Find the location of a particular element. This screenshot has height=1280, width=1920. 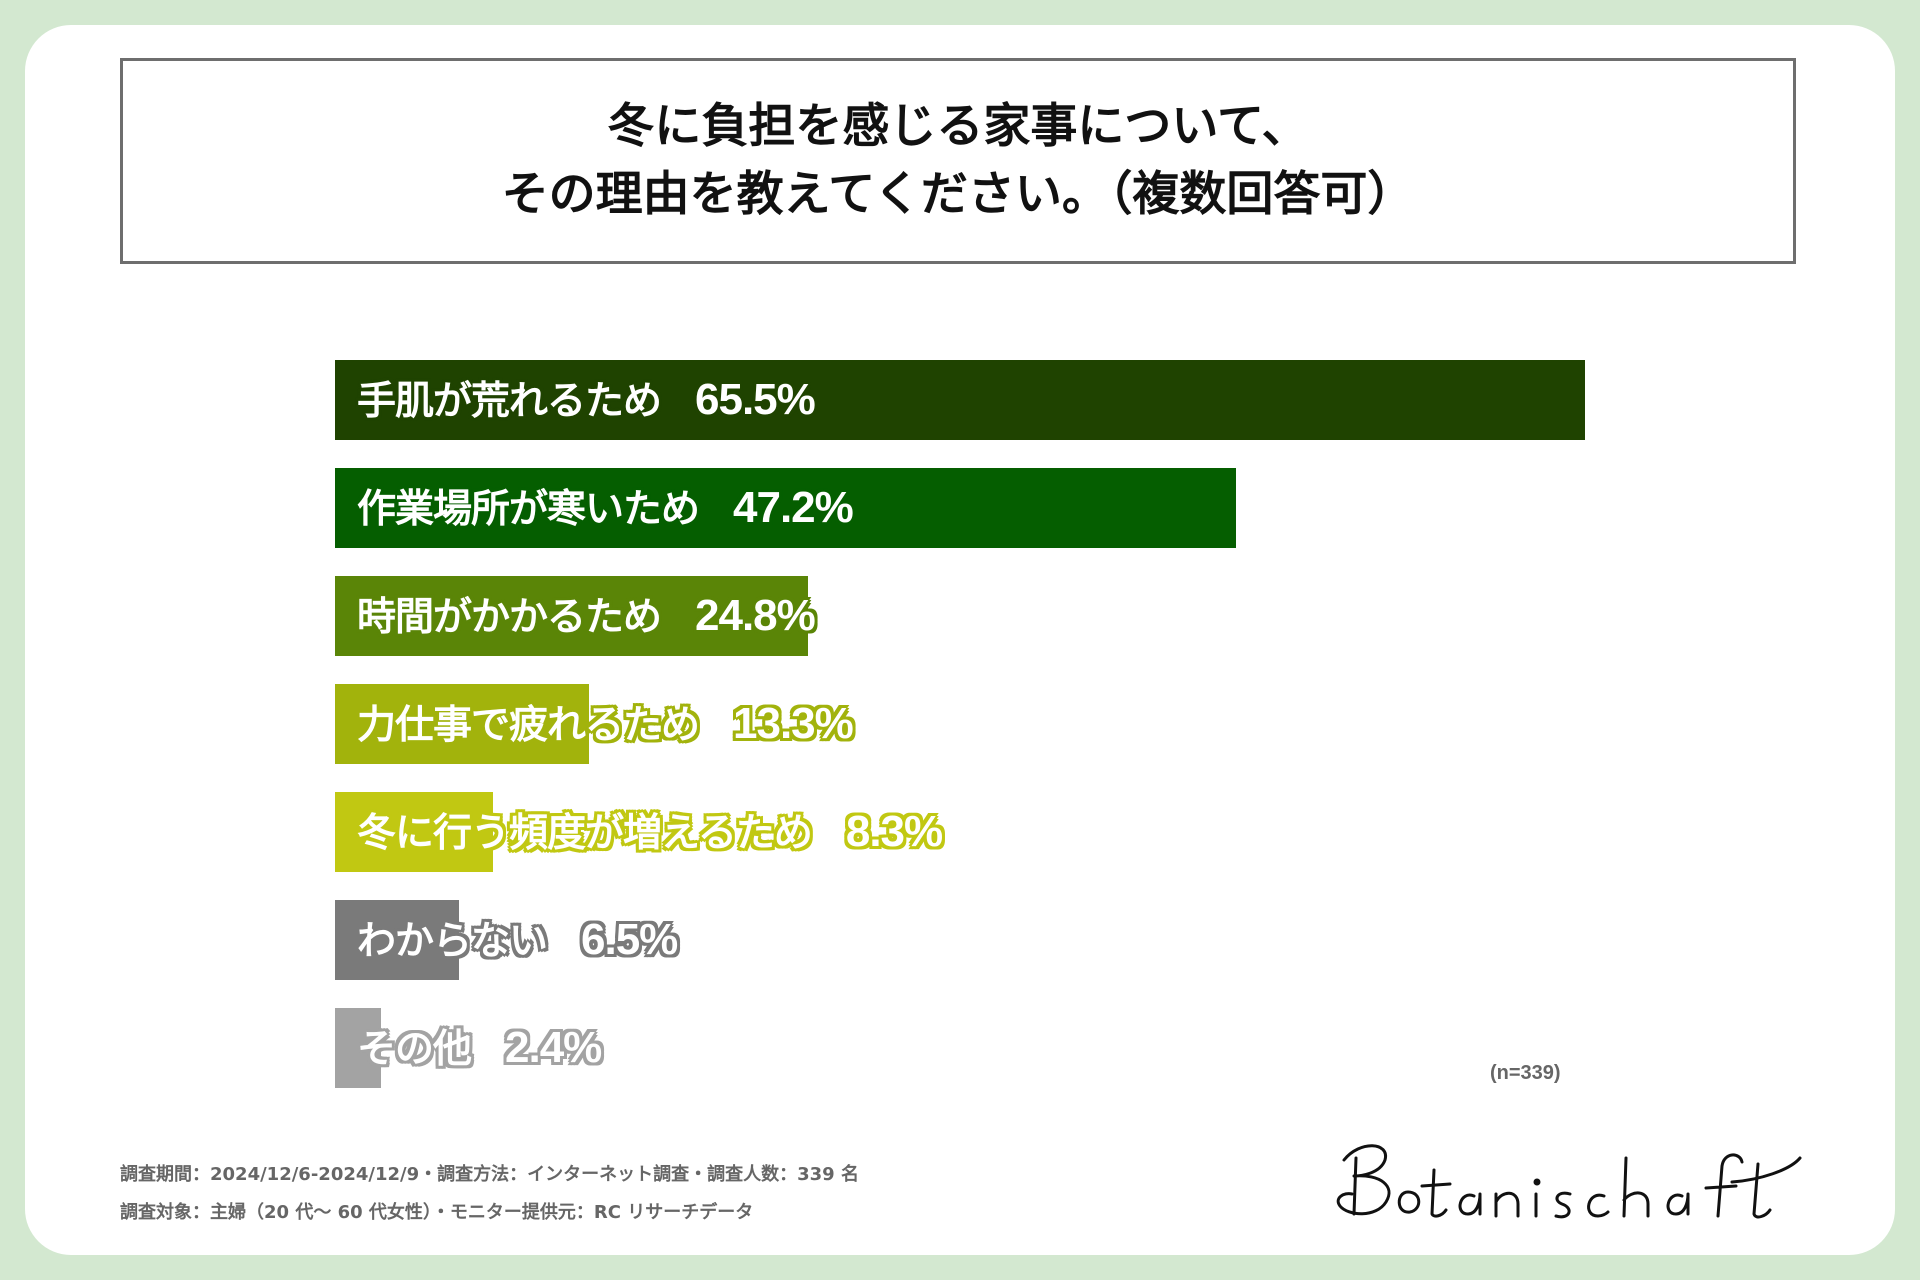

value-label: 6.5% is located at coordinates (629, 939).